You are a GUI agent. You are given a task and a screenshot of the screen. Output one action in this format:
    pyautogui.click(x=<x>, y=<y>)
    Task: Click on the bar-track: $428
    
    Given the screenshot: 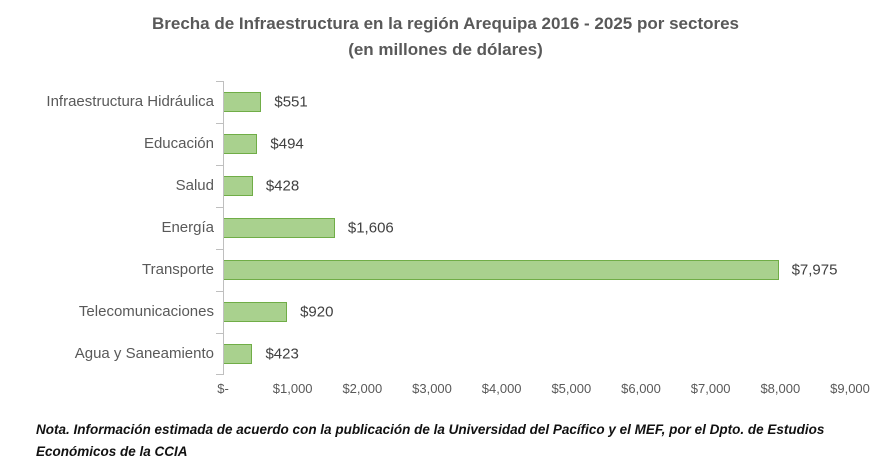 What is the action you would take?
    pyautogui.click(x=536, y=186)
    